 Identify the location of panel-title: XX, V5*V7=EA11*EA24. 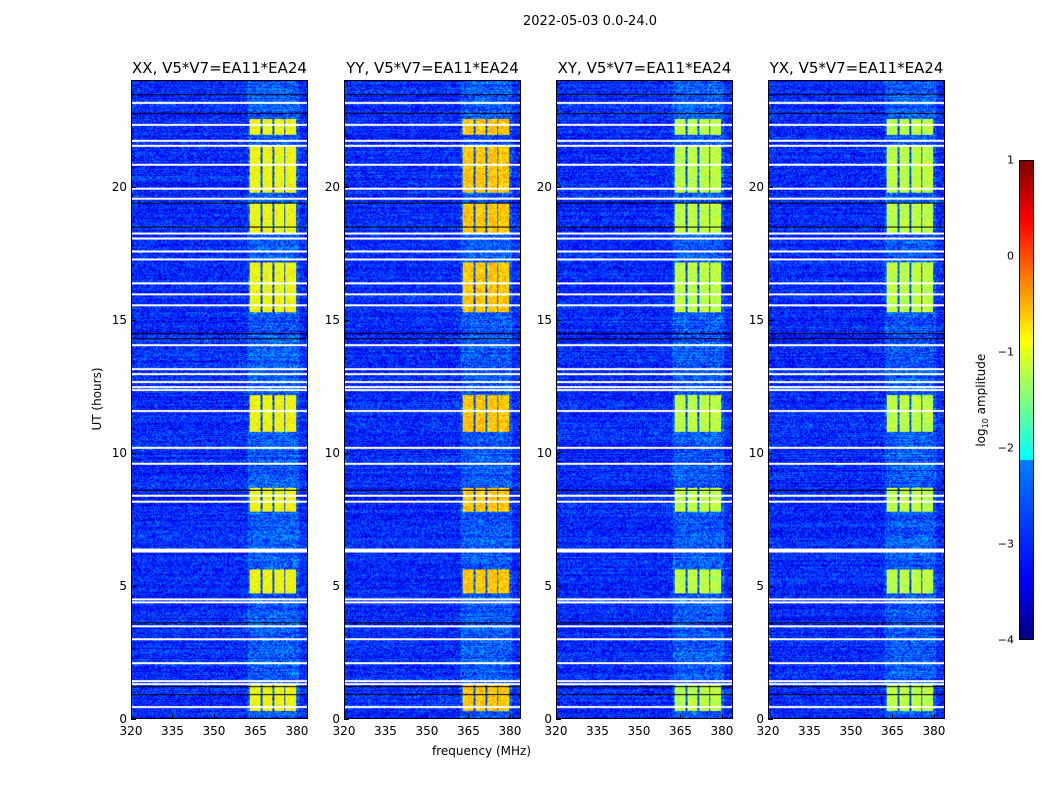
(219, 68).